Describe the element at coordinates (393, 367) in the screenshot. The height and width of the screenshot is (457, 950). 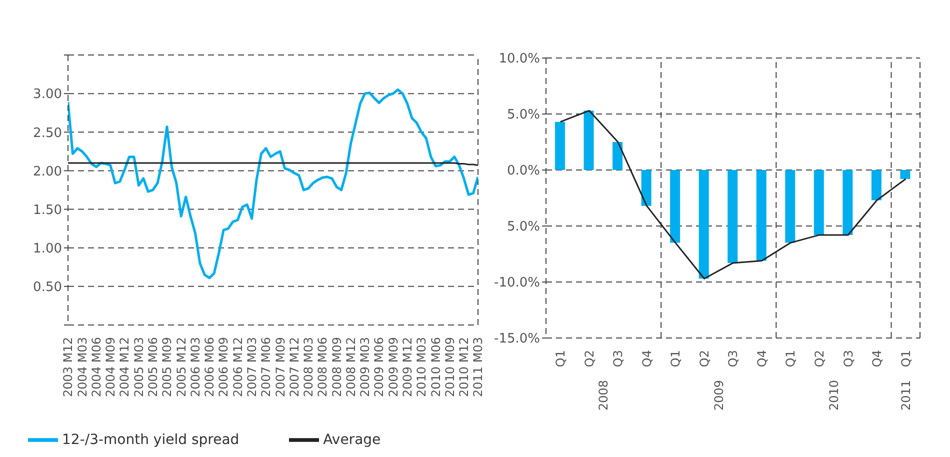
I see `x-tick-label: 2009 M09` at that location.